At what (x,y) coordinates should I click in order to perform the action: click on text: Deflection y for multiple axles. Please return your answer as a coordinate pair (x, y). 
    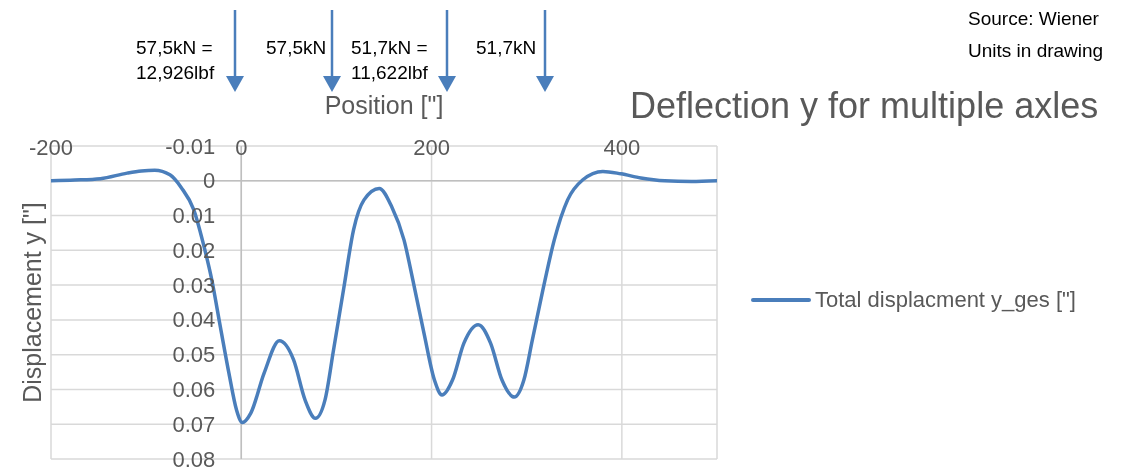
    Looking at the image, I should click on (864, 105).